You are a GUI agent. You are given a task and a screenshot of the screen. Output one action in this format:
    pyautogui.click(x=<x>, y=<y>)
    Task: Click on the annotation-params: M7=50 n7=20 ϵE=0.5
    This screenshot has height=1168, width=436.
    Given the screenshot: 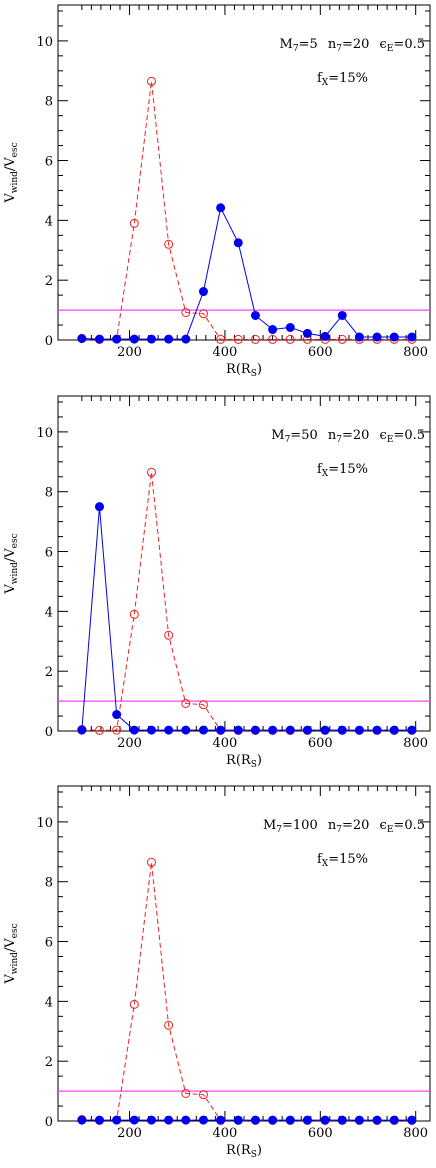 What is the action you would take?
    pyautogui.click(x=348, y=436)
    